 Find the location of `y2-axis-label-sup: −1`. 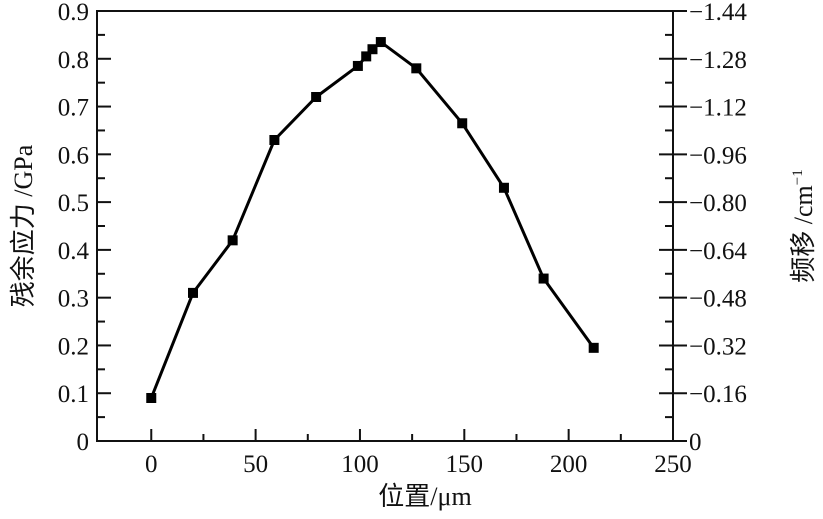

y2-axis-label-sup: −1 is located at coordinates (798, 177).